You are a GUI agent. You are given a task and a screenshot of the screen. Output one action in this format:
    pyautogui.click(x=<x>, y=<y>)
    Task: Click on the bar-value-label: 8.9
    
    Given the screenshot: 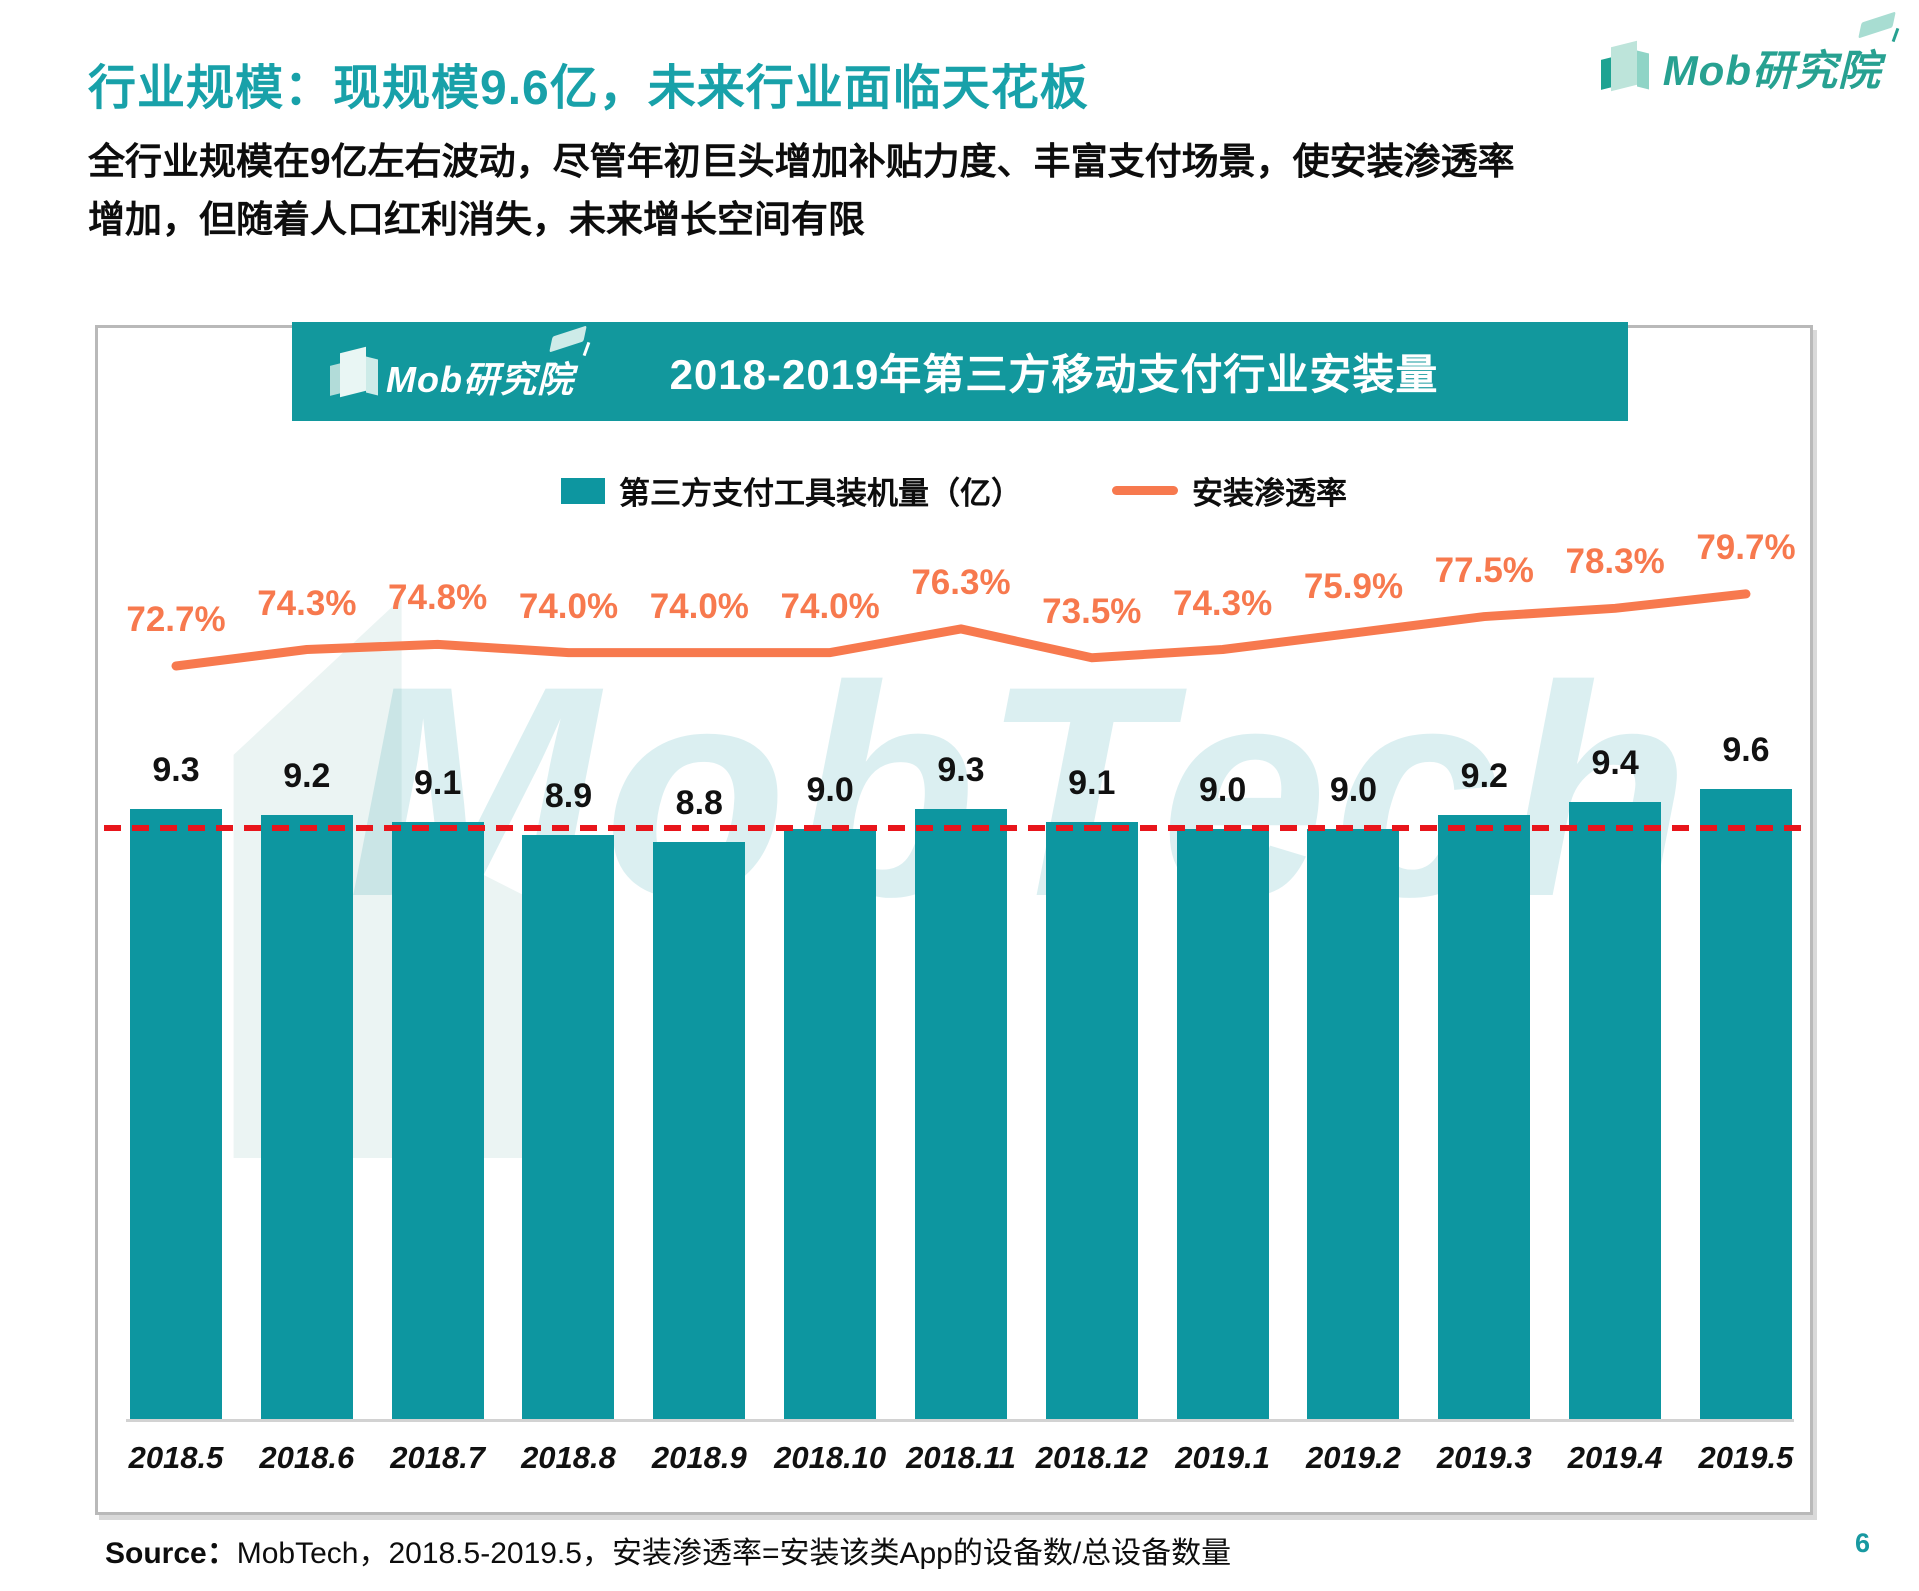 What is the action you would take?
    pyautogui.click(x=568, y=796)
    